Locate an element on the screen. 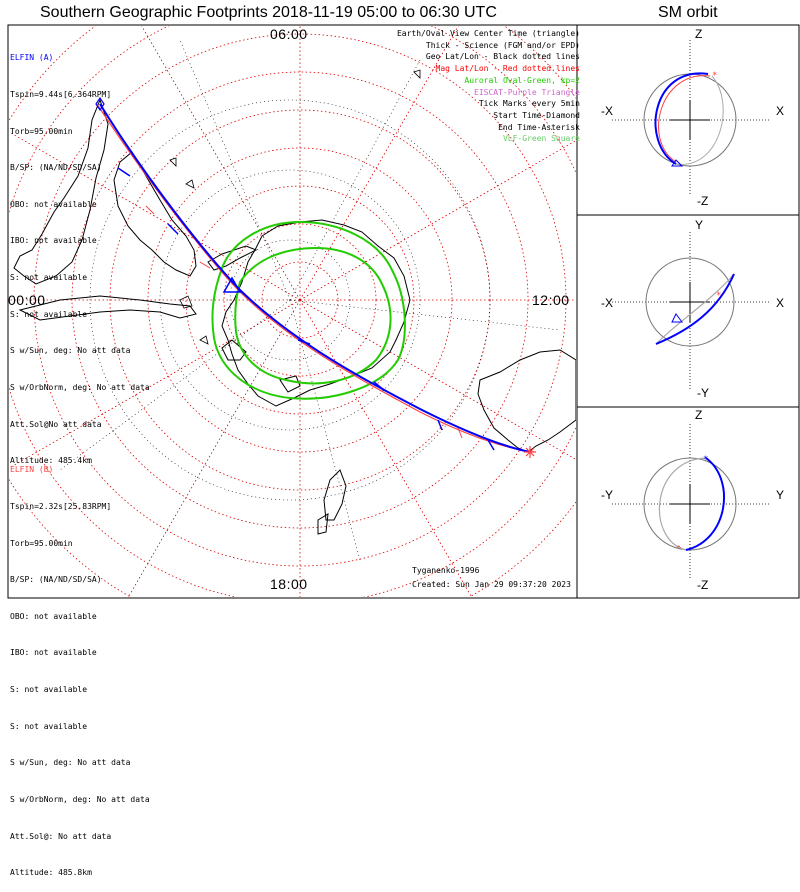  sm2-left: -X is located at coordinates (607, 303).